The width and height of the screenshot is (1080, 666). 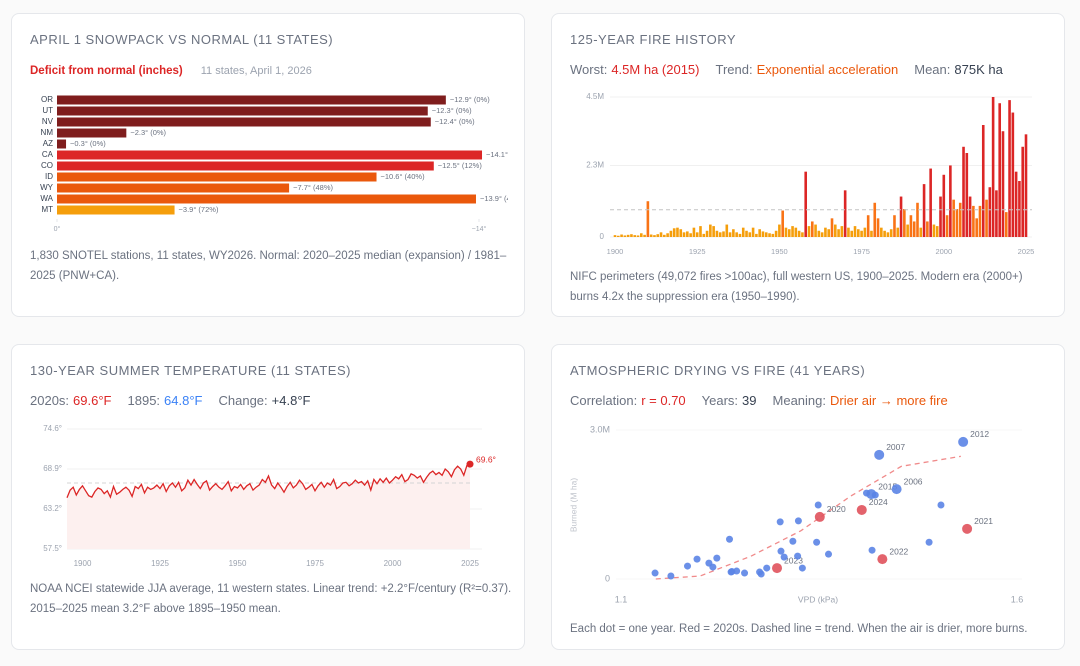 What do you see at coordinates (313, 187) in the screenshot?
I see `value-label: −7.7° (48%)` at bounding box center [313, 187].